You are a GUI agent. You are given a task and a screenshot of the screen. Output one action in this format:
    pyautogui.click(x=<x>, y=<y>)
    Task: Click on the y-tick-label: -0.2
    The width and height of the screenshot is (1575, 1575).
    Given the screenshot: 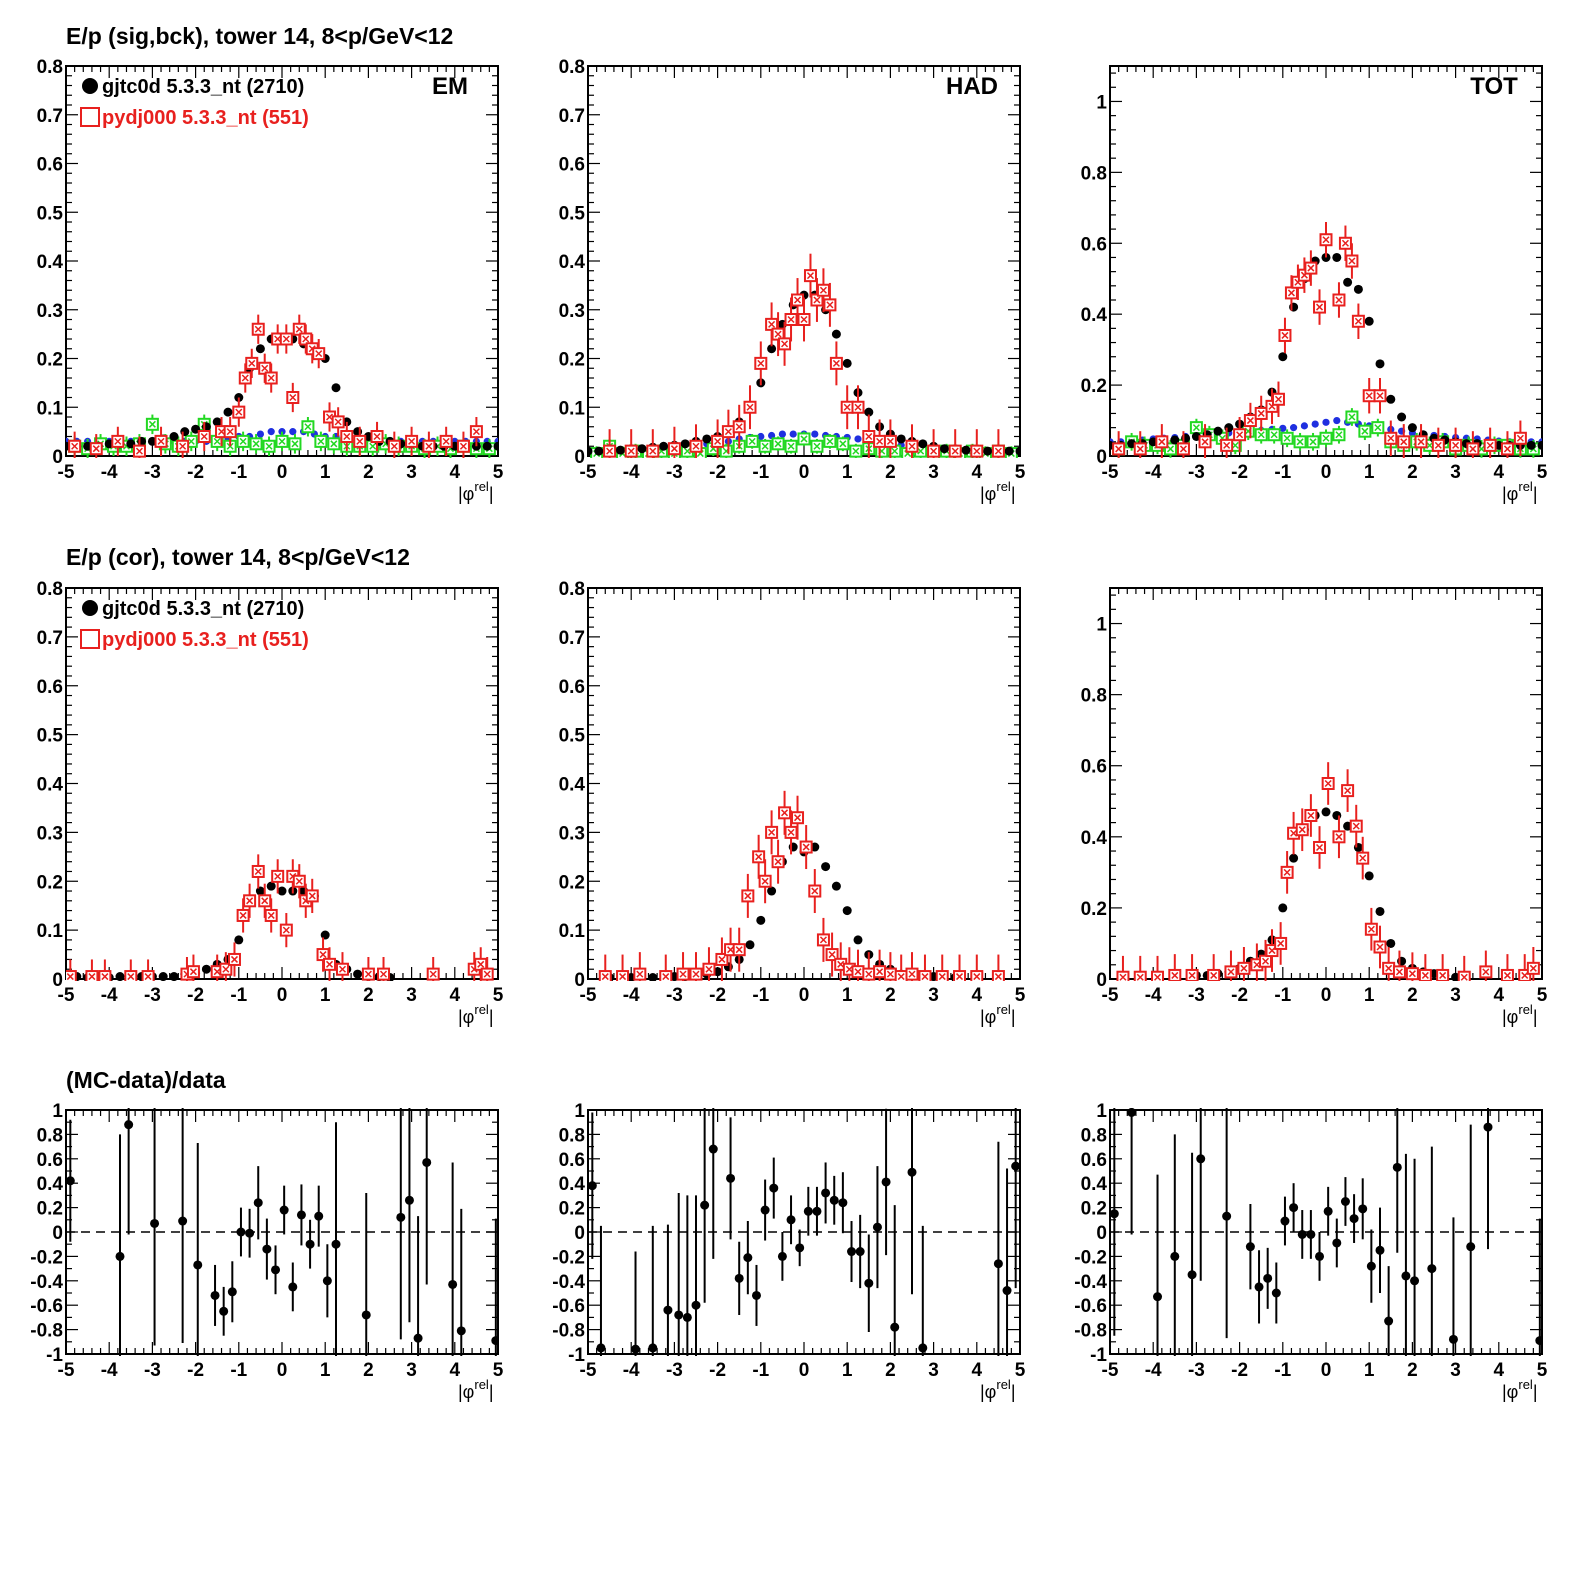 What is the action you would take?
    pyautogui.click(x=46, y=1257)
    